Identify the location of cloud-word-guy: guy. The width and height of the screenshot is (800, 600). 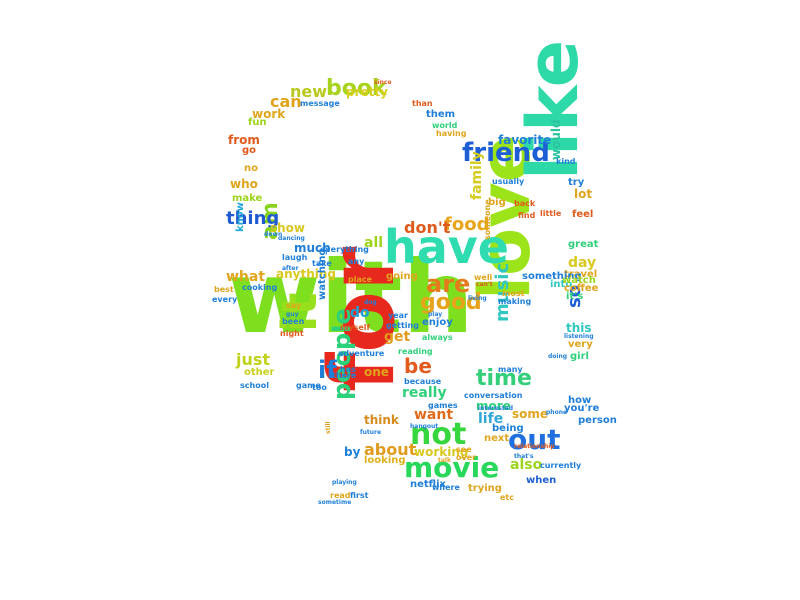
(292, 314).